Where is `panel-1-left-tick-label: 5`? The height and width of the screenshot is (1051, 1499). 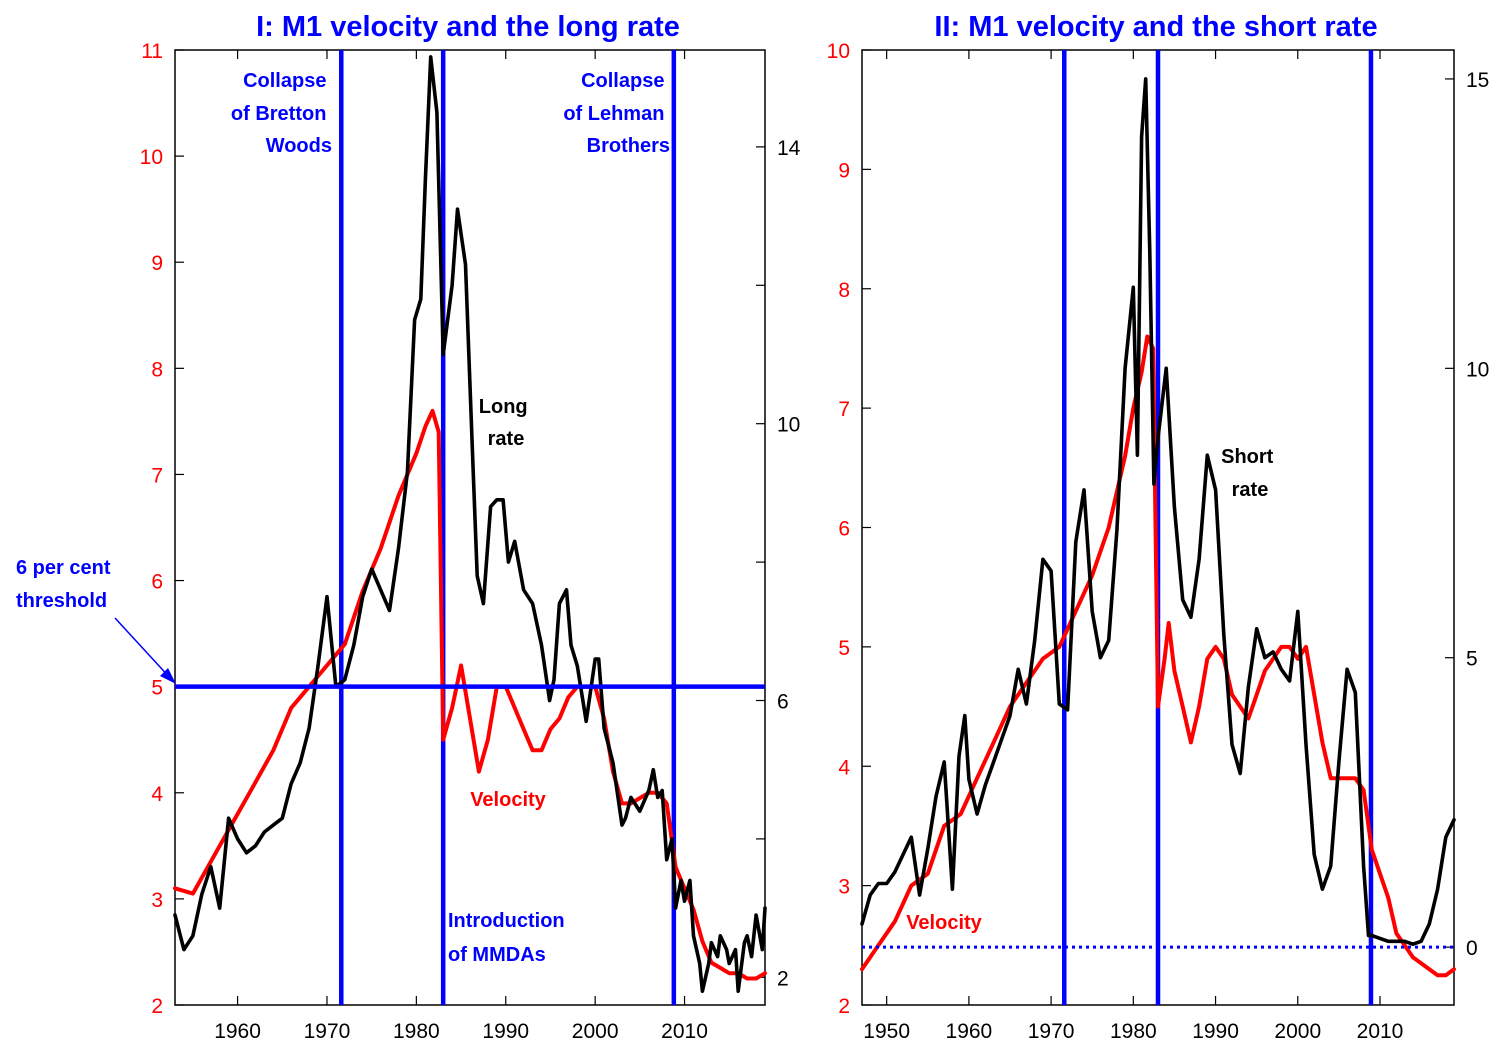
panel-1-left-tick-label: 5 is located at coordinates (157, 688).